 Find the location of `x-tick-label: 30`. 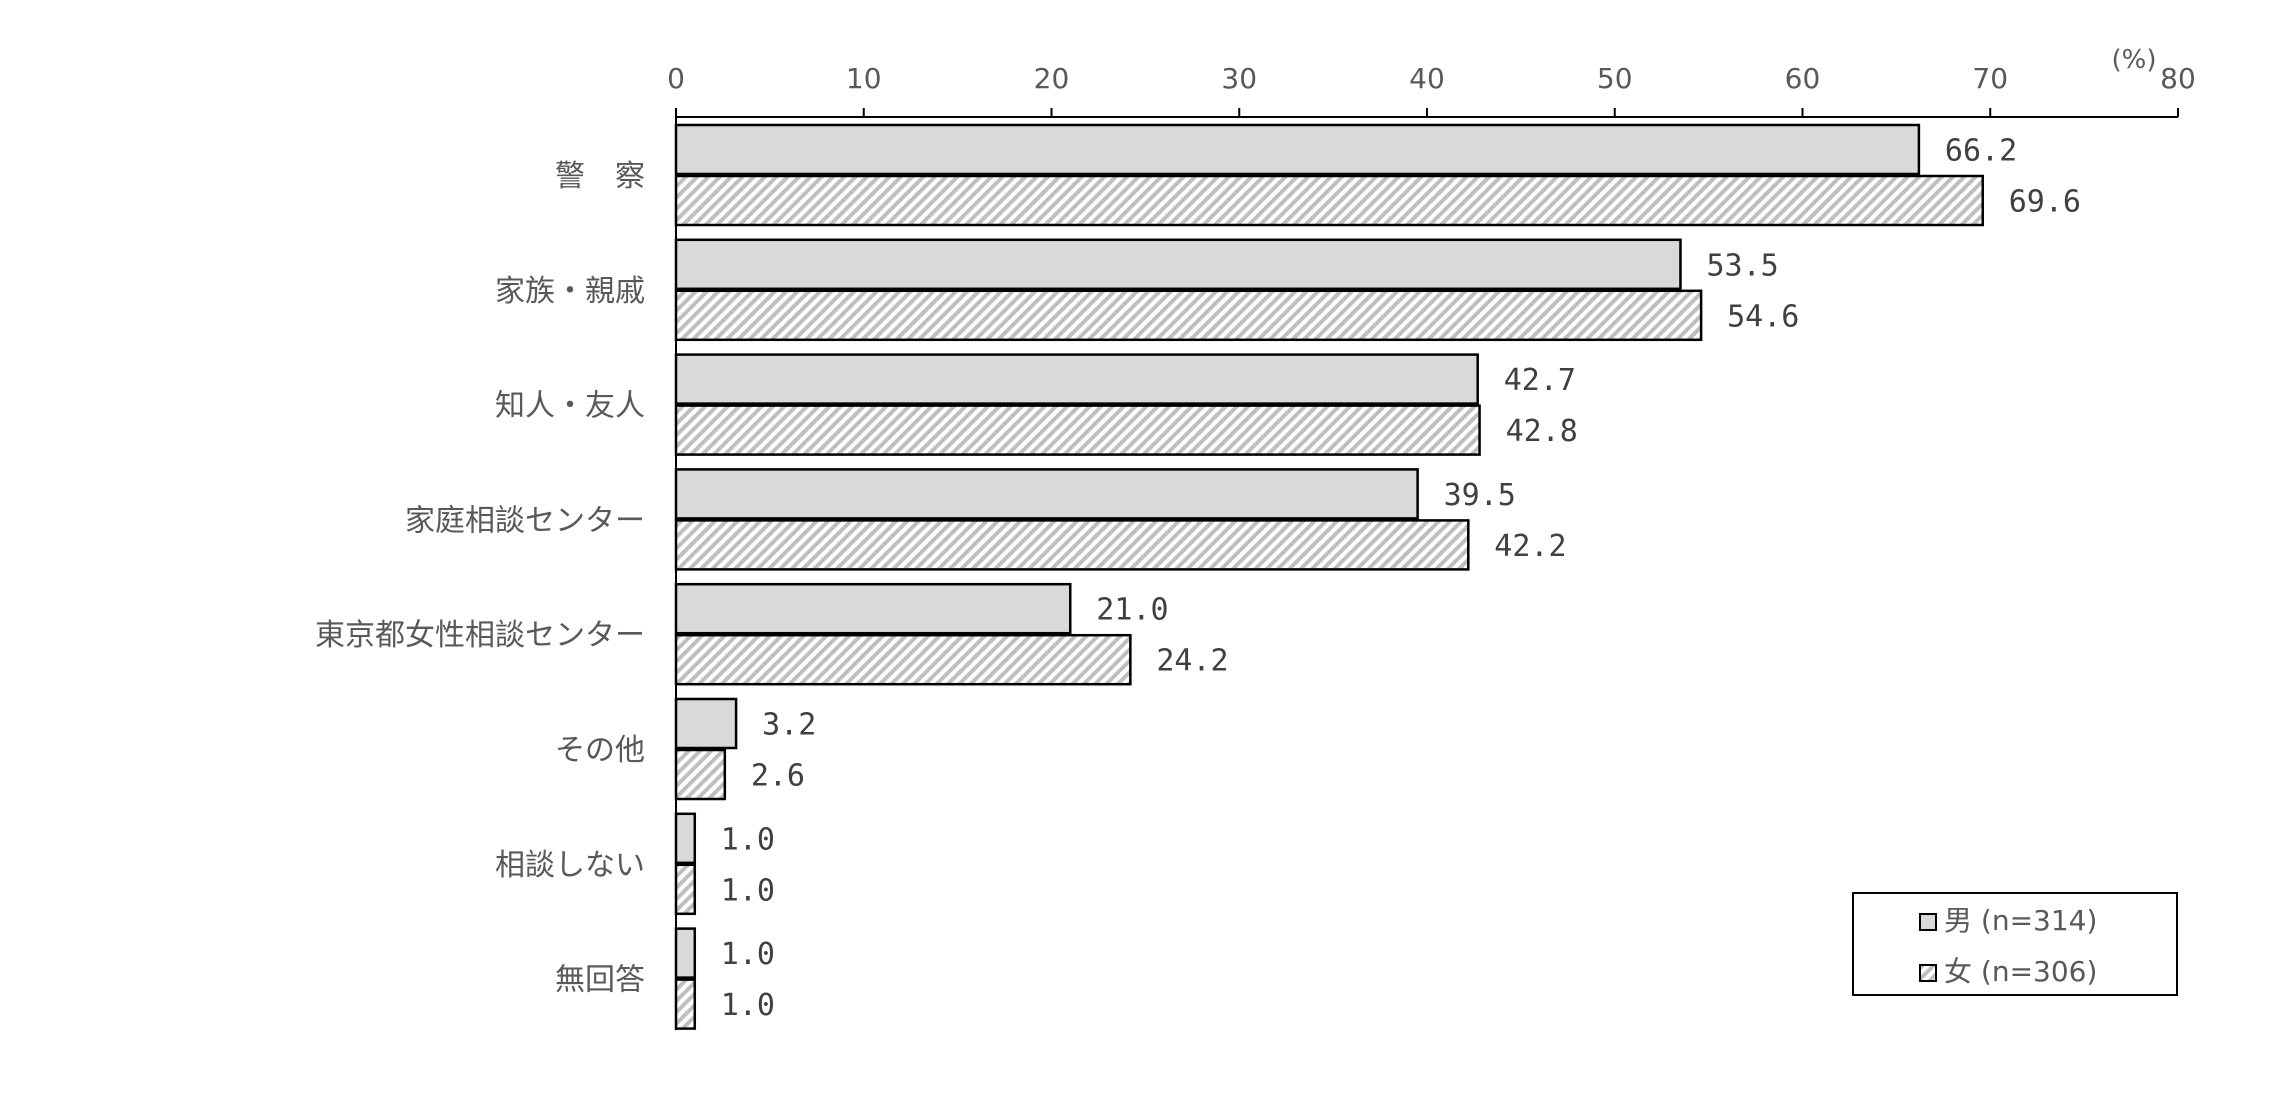

x-tick-label: 30 is located at coordinates (1239, 78).